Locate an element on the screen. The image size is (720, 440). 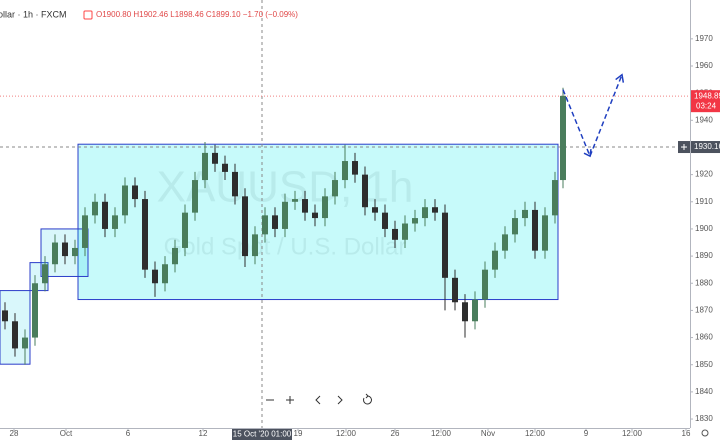
last-price-label: 1948.89 is located at coordinates (707, 95).